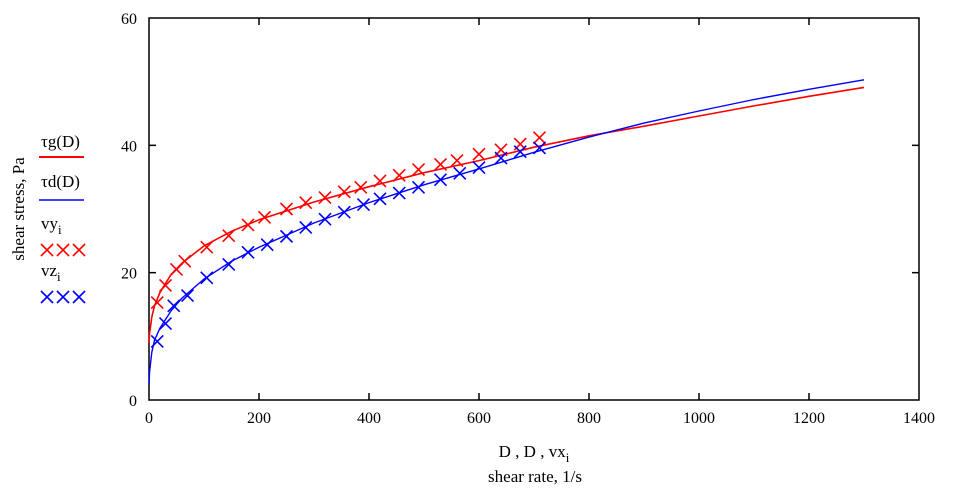  Describe the element at coordinates (919, 418) in the screenshot. I see `x-tick-label: 1400` at that location.